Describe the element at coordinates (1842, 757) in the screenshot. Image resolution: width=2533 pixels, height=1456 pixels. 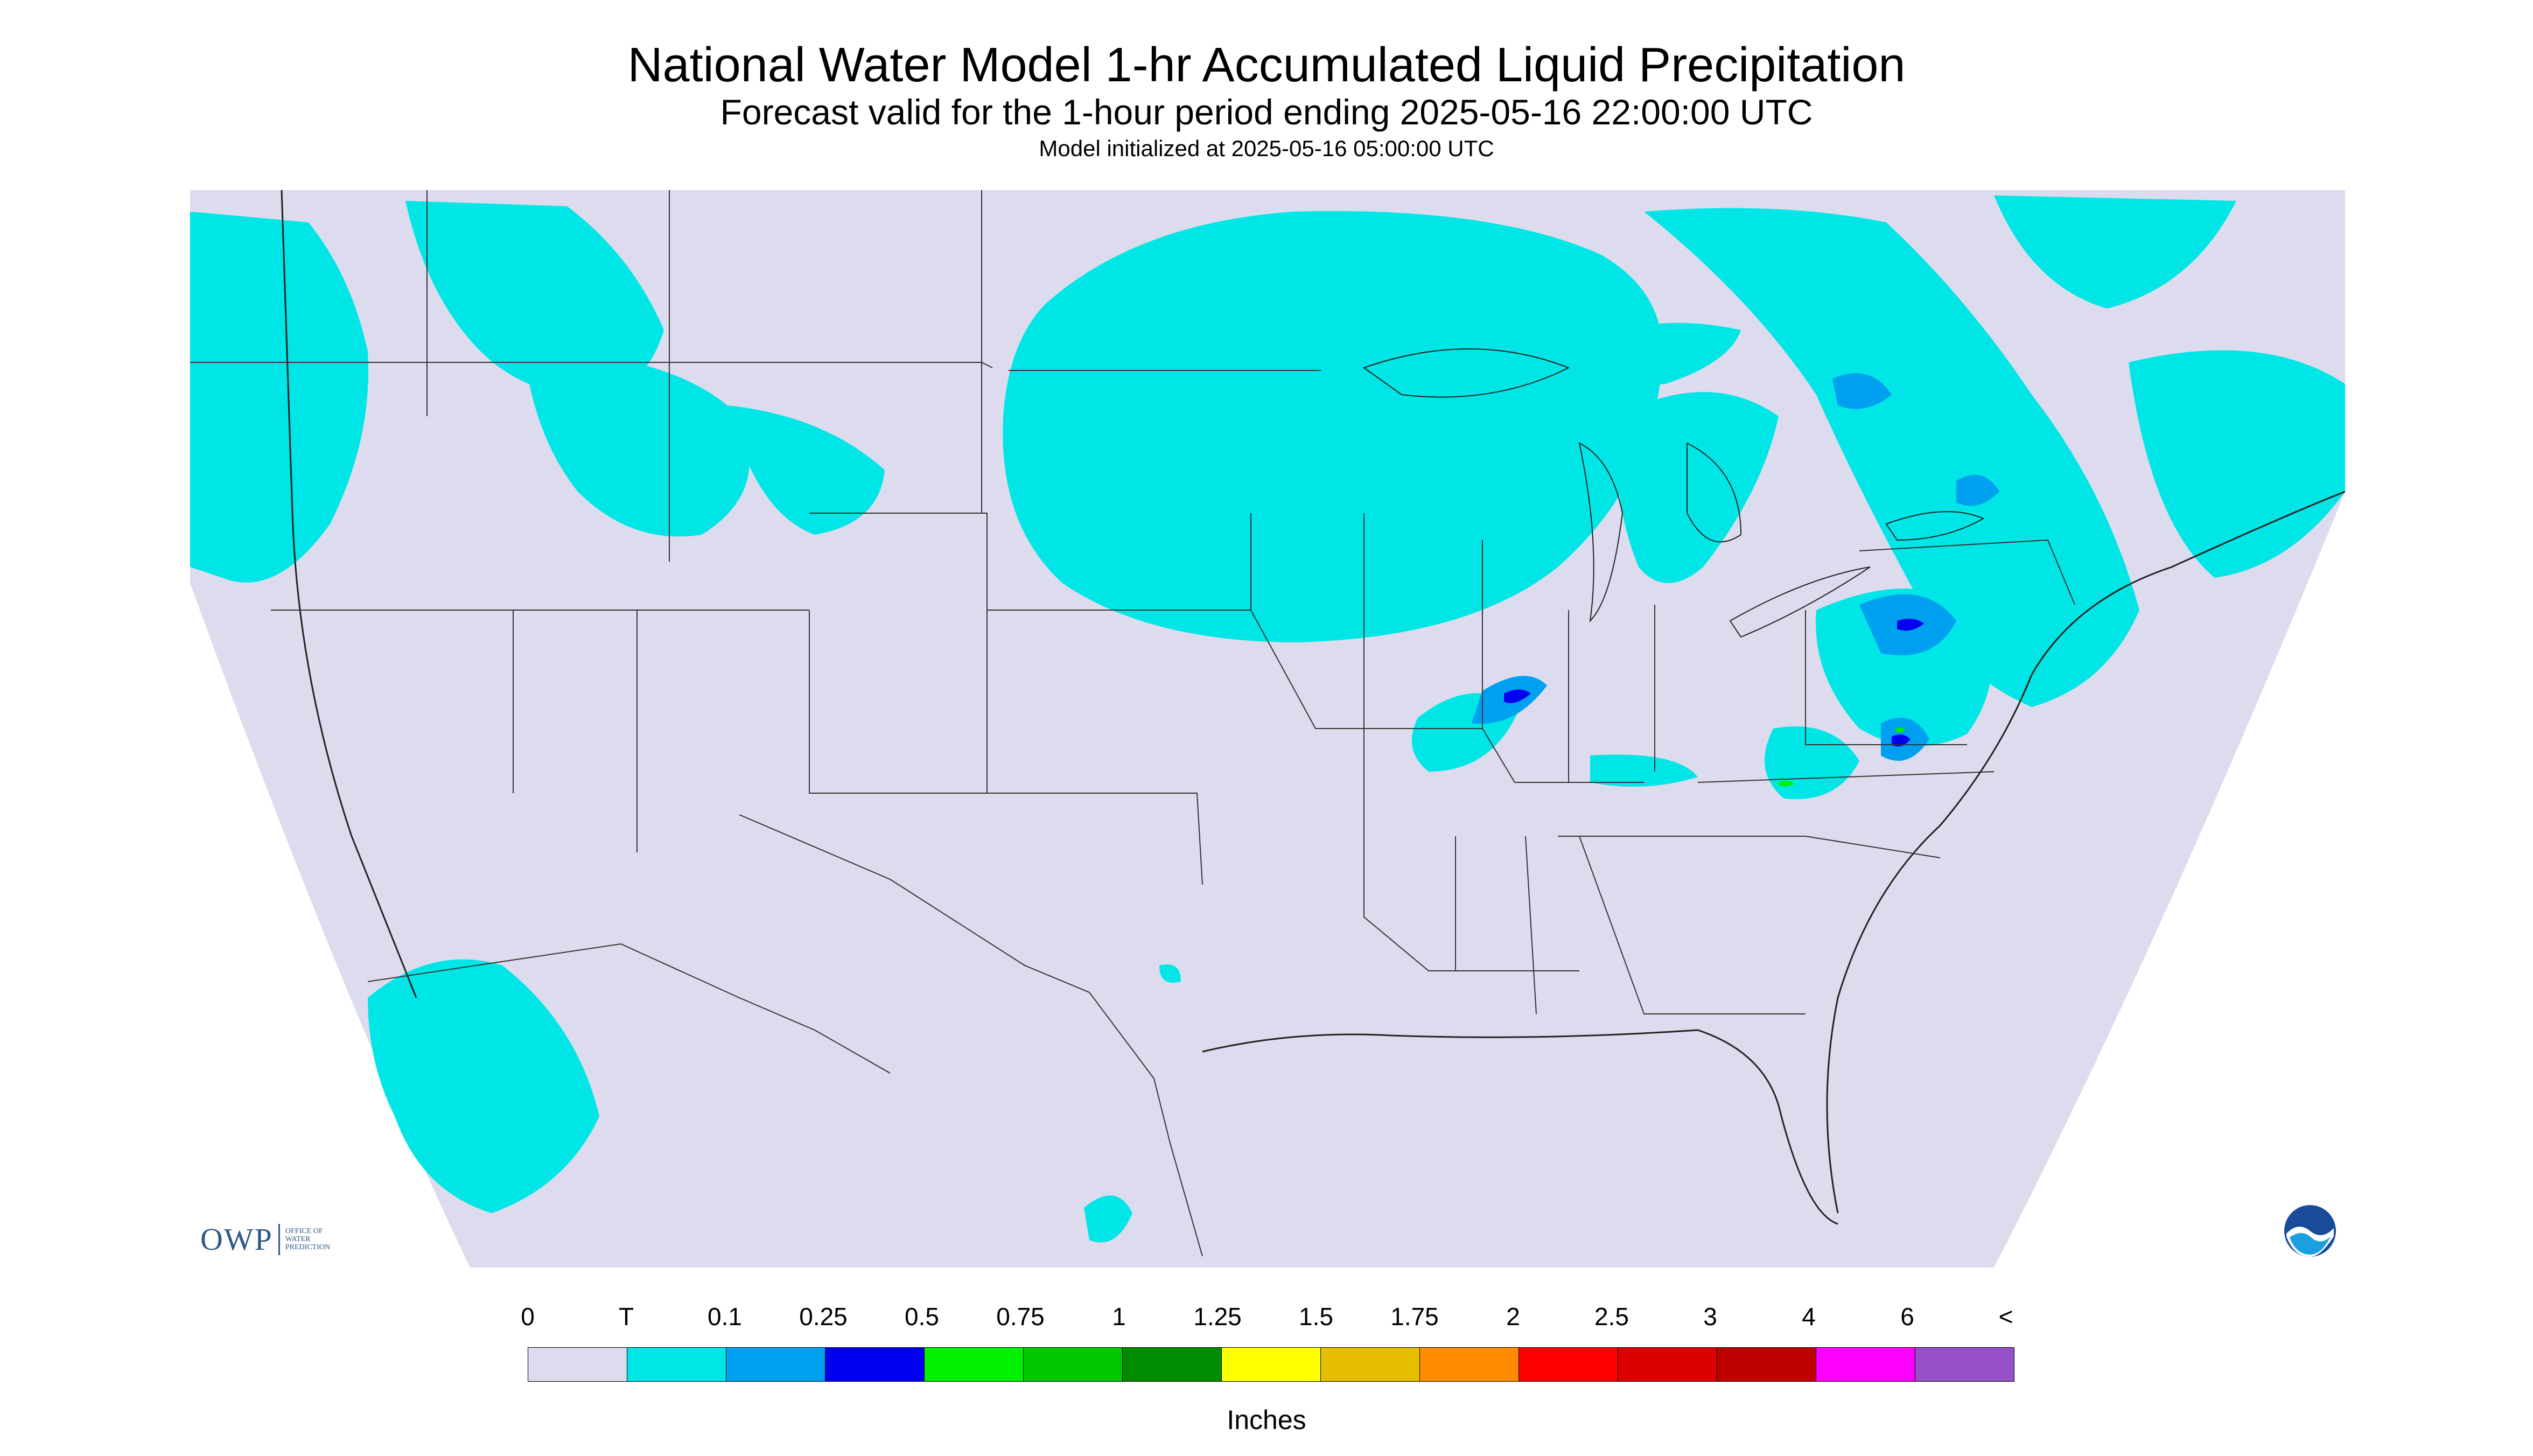
I see `precip-green-cores` at that location.